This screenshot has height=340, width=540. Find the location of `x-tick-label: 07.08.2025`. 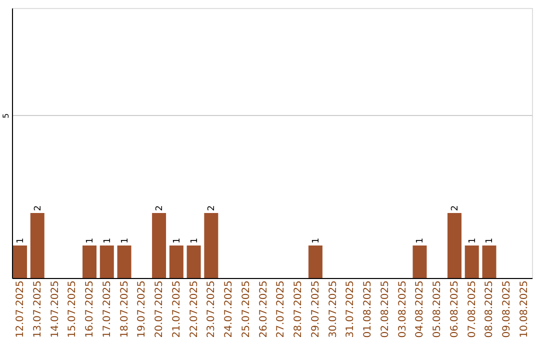

x-tick-label: 07.08.2025 is located at coordinates (472, 309).